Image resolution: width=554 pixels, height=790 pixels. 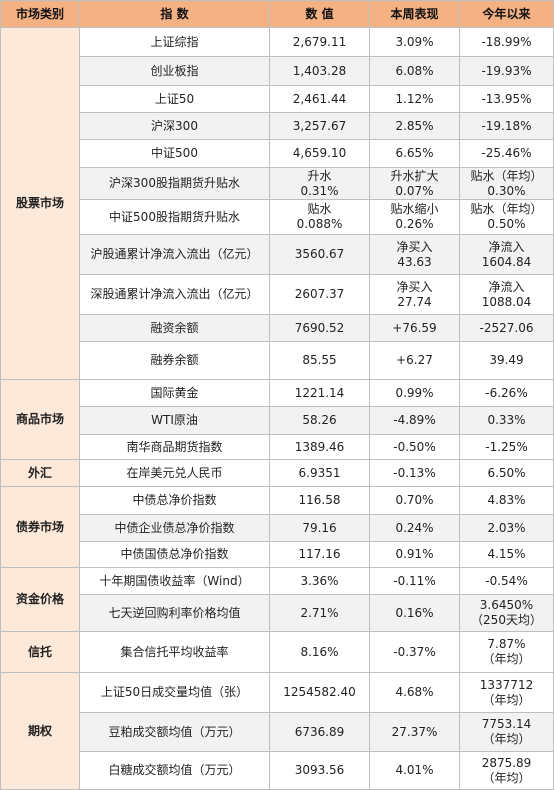 I want to click on category-cell: 股票市场, so click(x=40, y=204).